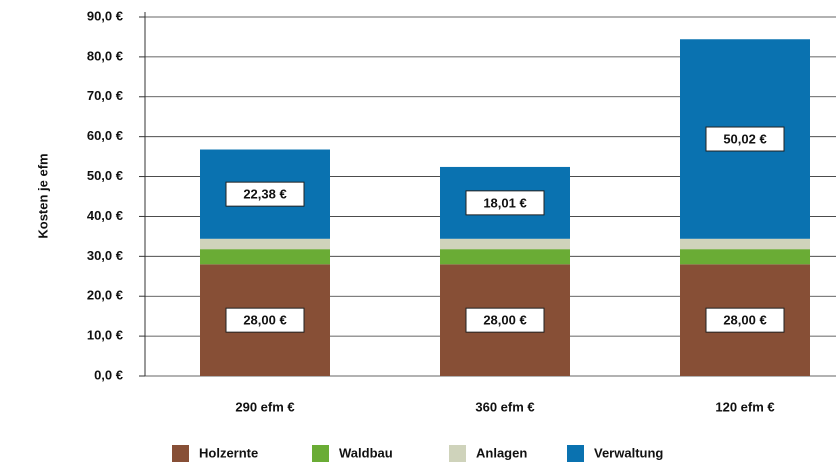 The width and height of the screenshot is (836, 463). What do you see at coordinates (264, 406) in the screenshot?
I see `x-tick-label: 290 efm €` at bounding box center [264, 406].